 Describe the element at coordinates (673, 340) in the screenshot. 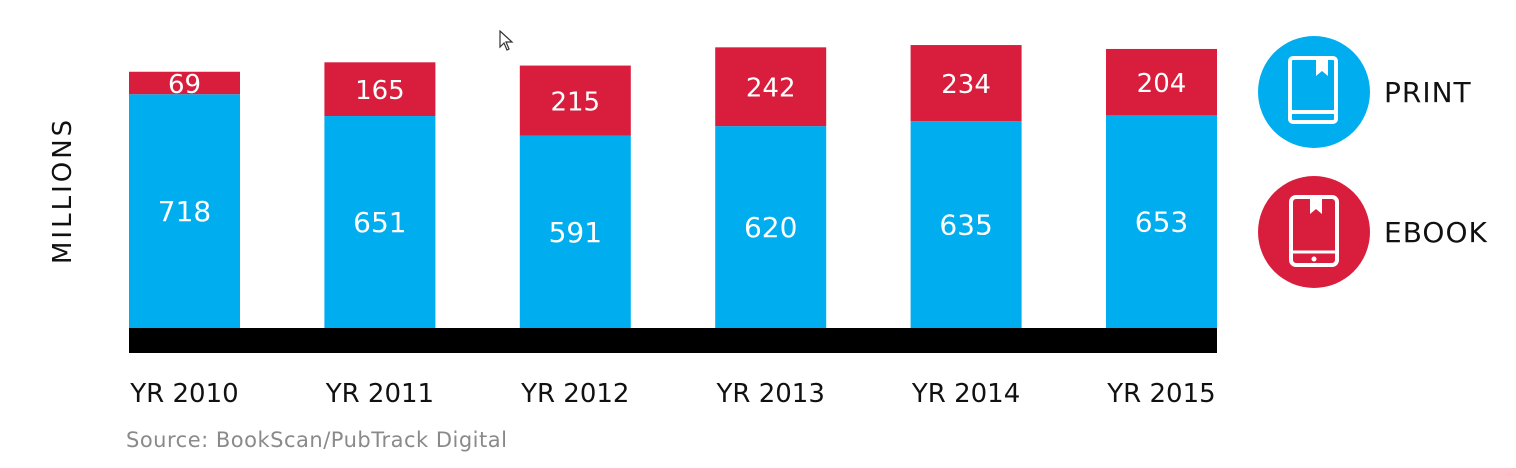

I see `x-axis-baseline` at that location.